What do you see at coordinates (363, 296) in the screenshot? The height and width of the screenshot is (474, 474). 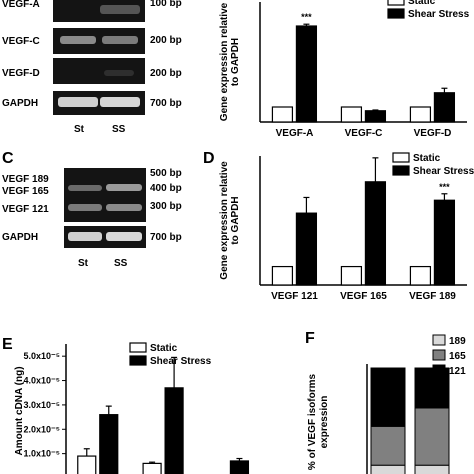 I see `x-tick-label: VEGF 165` at bounding box center [363, 296].